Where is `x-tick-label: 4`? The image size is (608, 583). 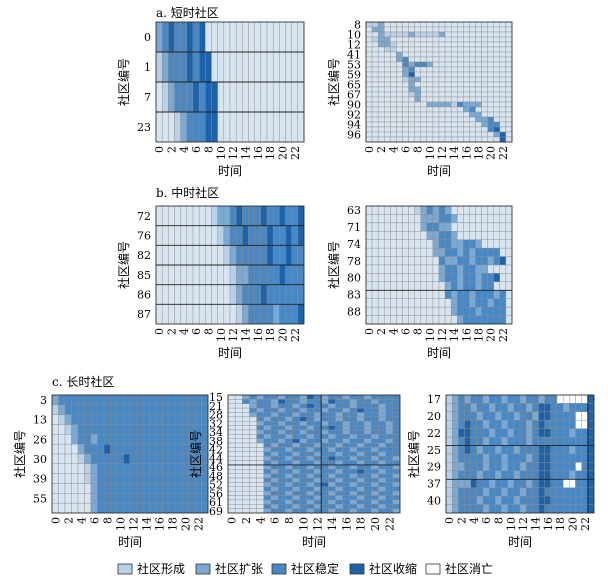 x-tick-label: 4 is located at coordinates (393, 331).